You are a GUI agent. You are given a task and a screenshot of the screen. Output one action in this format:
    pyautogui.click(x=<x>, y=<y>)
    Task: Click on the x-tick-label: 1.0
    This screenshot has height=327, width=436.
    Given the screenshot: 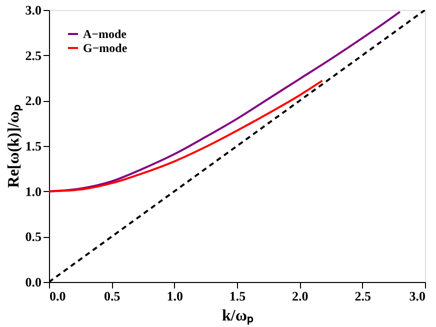 What is the action you would take?
    pyautogui.click(x=174, y=296)
    